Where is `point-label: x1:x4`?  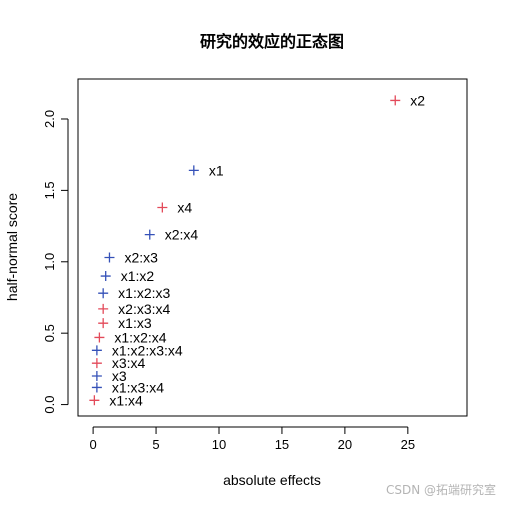
point-label: x1:x4 is located at coordinates (126, 400).